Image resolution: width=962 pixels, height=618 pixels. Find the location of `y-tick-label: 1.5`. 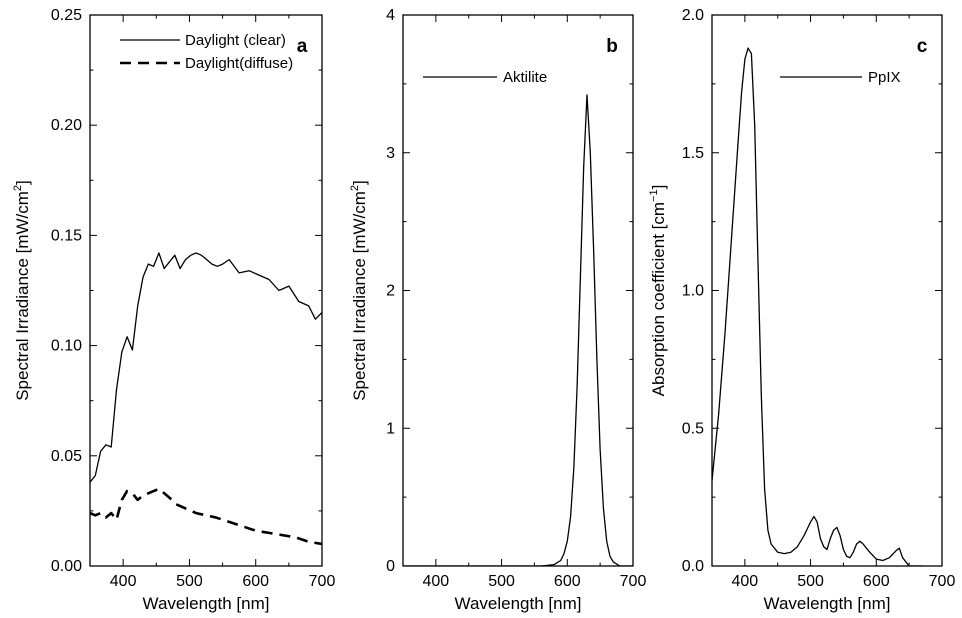

y-tick-label: 1.5 is located at coordinates (693, 153).